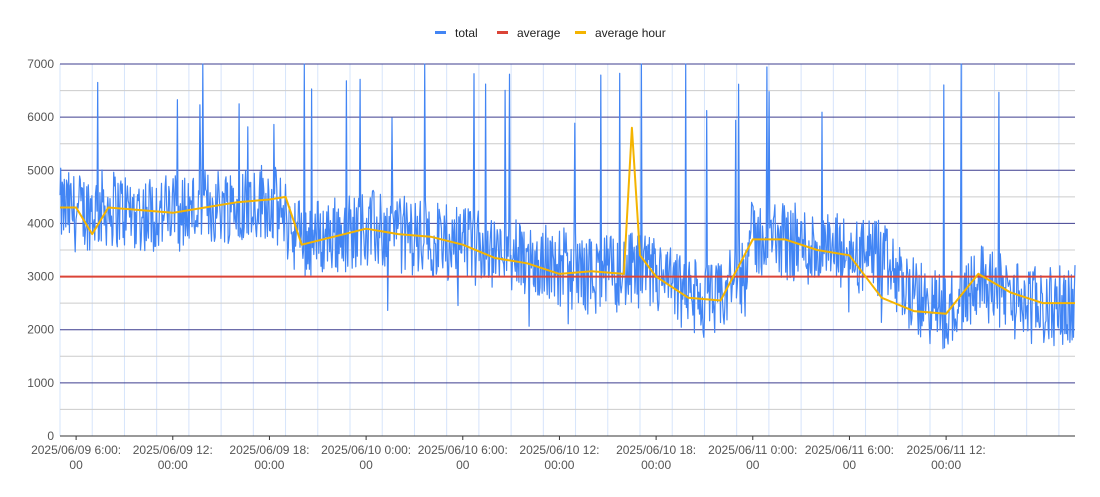 This screenshot has width=1100, height=497. I want to click on legend-label-average: average, so click(539, 33).